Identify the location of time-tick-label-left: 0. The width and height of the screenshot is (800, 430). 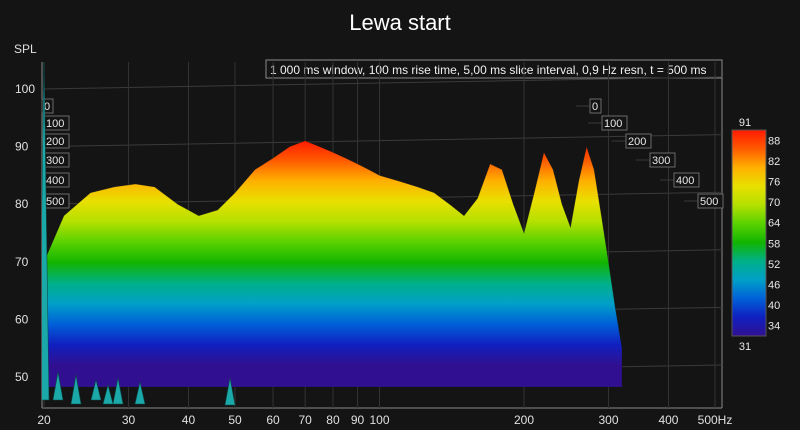
(47, 107).